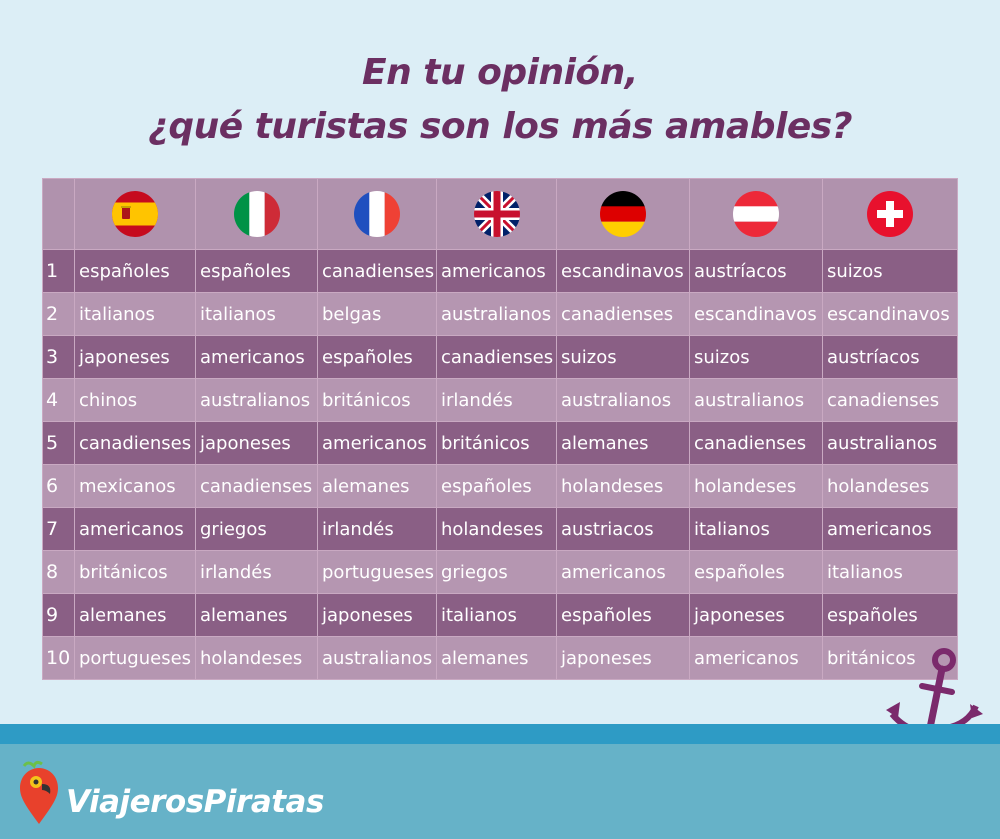 This screenshot has height=839, width=1000. I want to click on footer-band, so click(500, 791).